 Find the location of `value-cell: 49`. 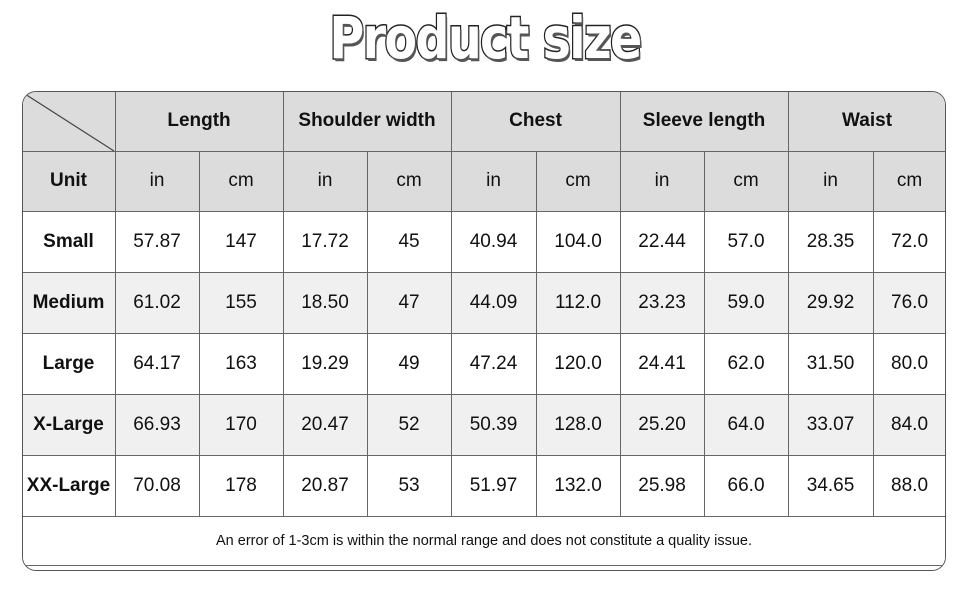

value-cell: 49 is located at coordinates (409, 363).